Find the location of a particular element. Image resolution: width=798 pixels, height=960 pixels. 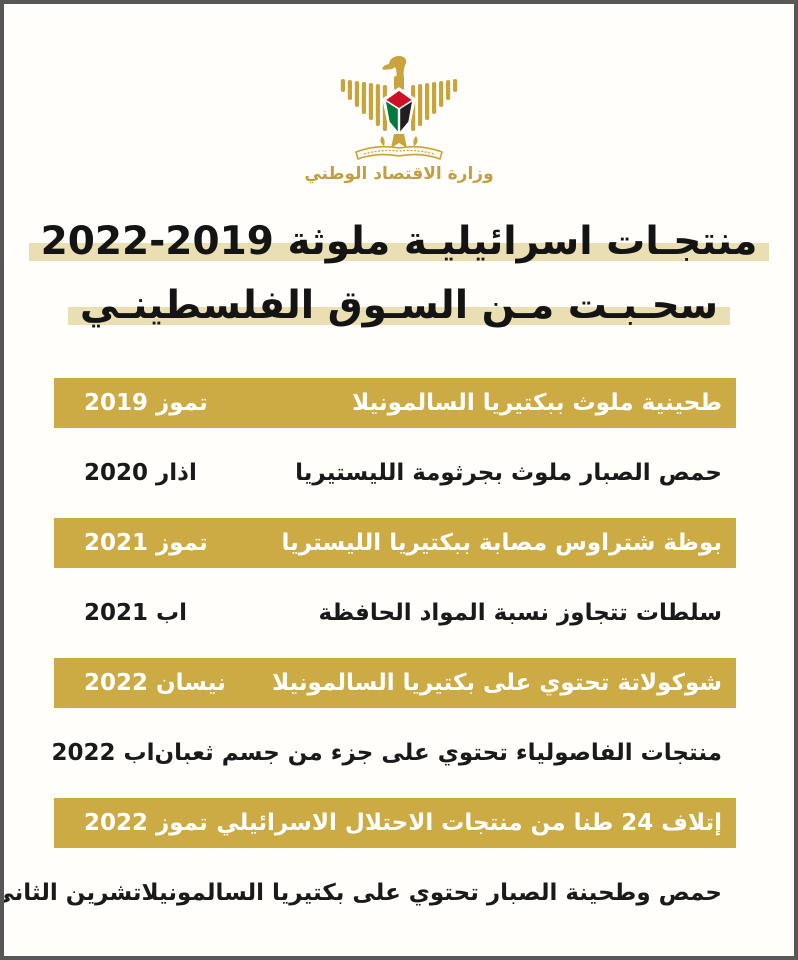

title-years: 2022-2019 is located at coordinates (157, 241).